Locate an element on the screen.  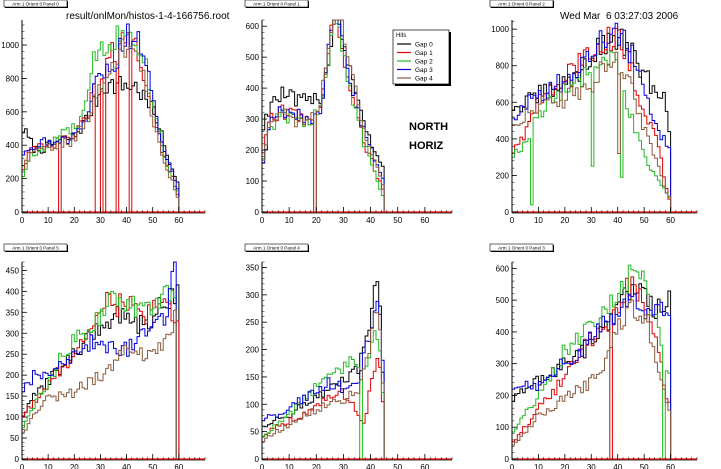
legend-box is located at coordinates (421, 57).